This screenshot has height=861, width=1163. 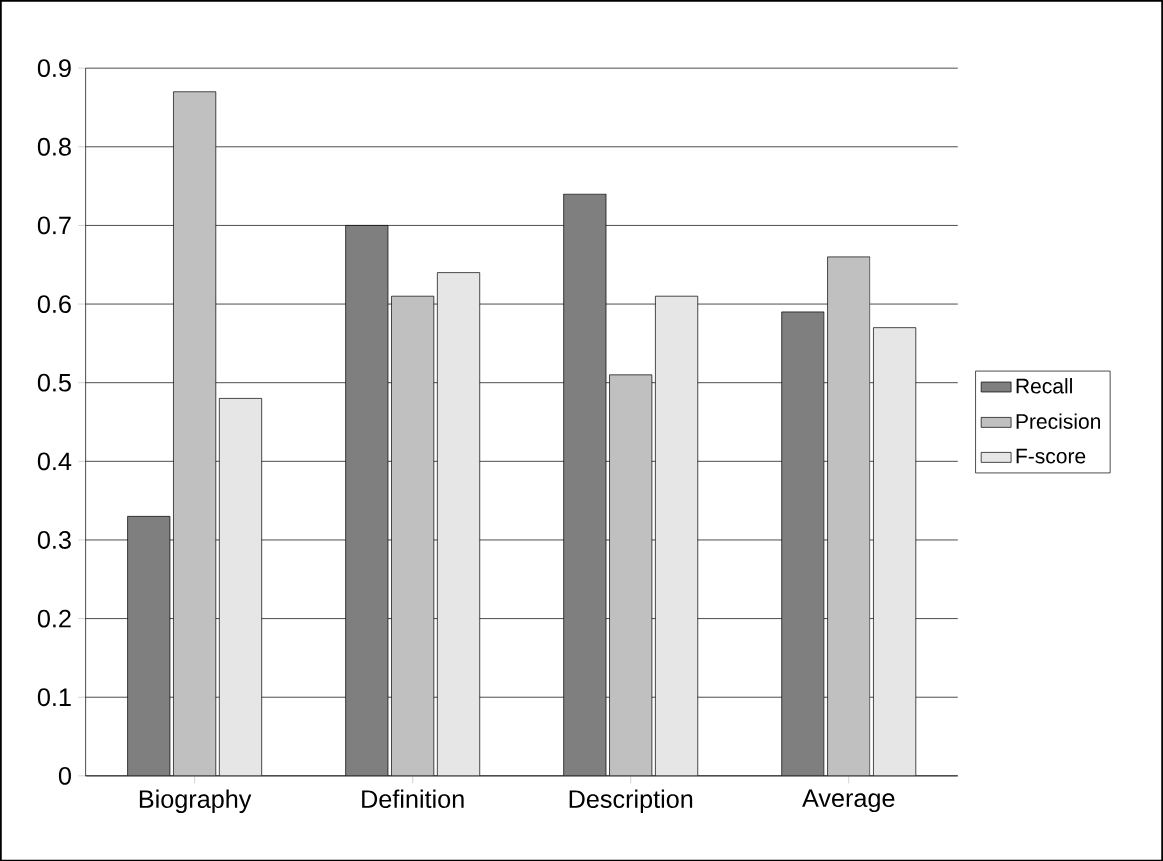 I want to click on y-tick-label: 0.1, so click(x=54, y=697).